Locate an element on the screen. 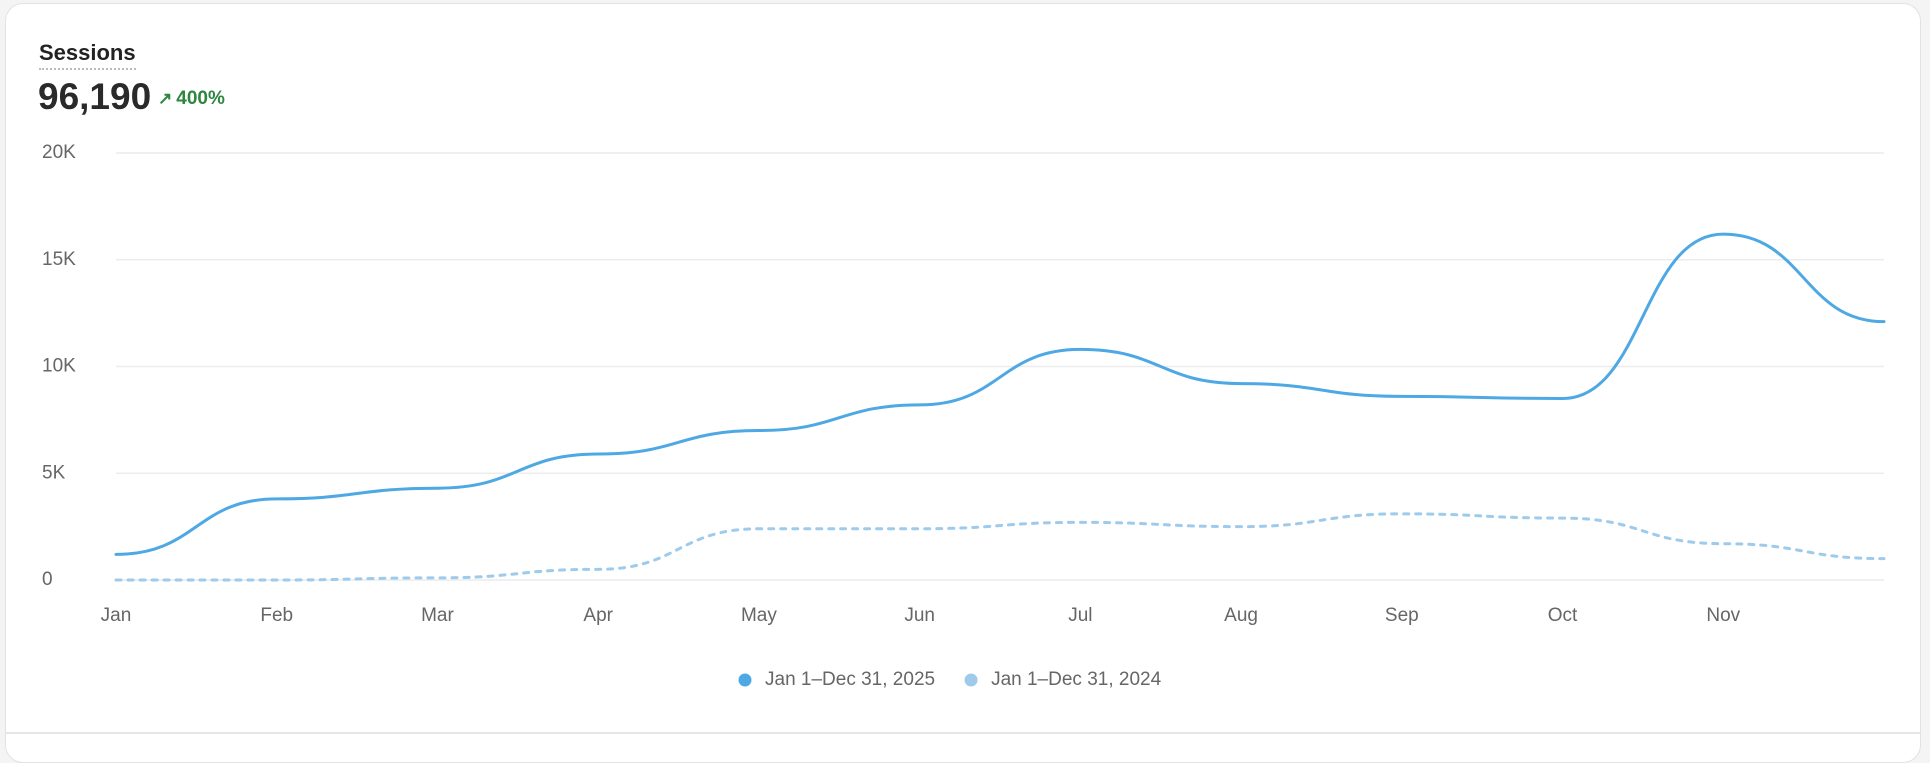  y-tick-label: 10K is located at coordinates (59, 366).